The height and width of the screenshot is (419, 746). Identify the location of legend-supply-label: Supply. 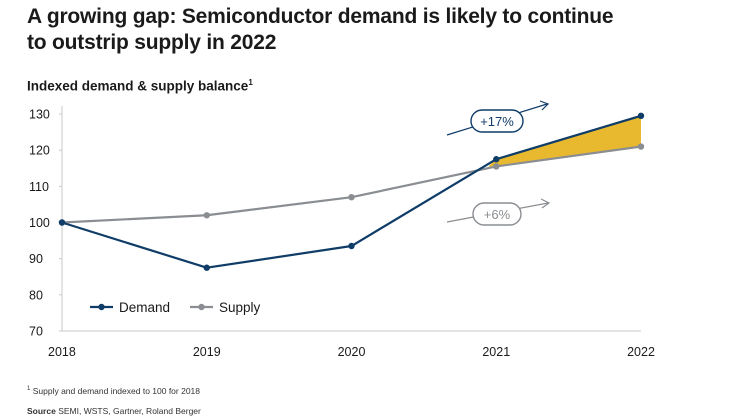
(240, 307).